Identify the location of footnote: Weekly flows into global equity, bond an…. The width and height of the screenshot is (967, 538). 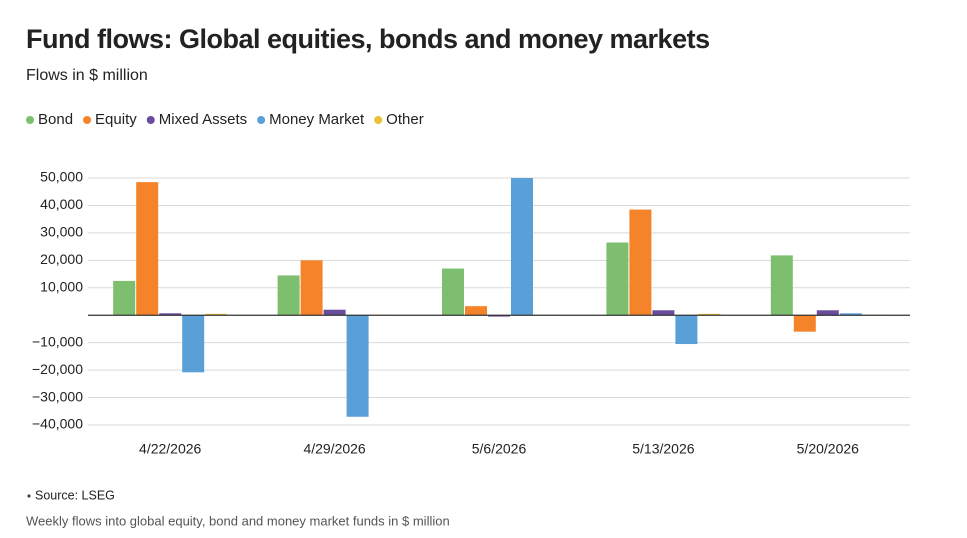
(238, 520).